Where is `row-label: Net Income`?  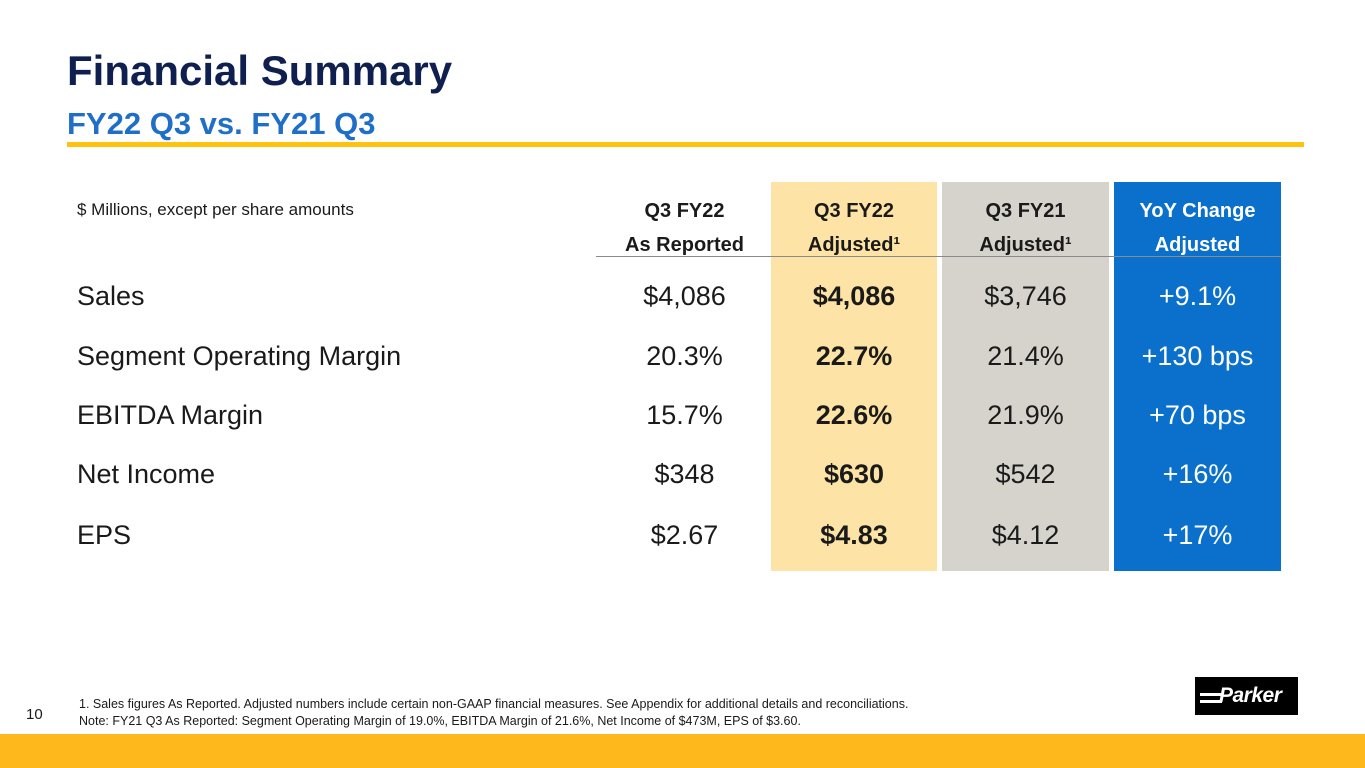 row-label: Net Income is located at coordinates (146, 474).